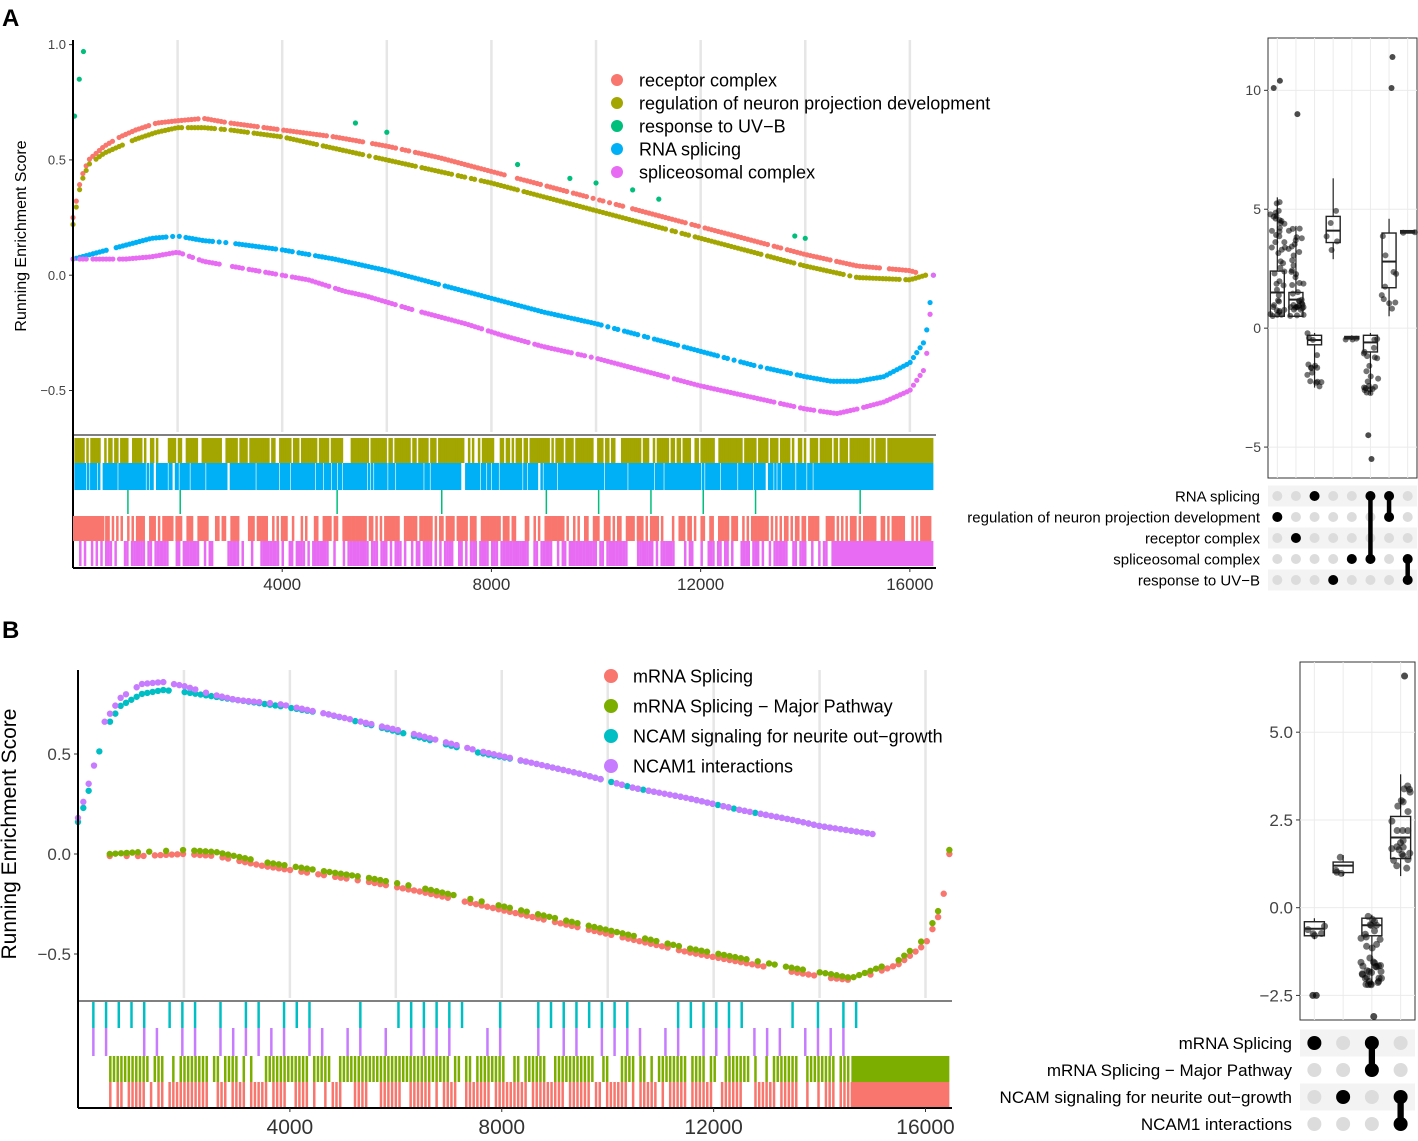  I want to click on set-label: receptor complex, so click(1203, 538).